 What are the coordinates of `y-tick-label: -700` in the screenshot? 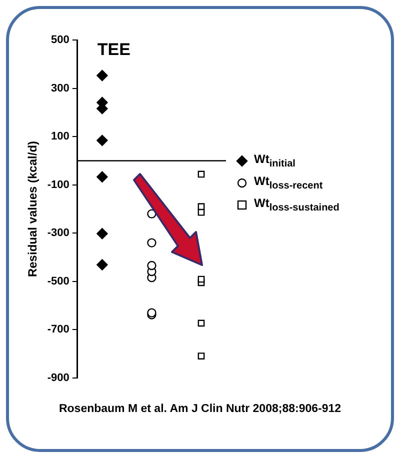 It's located at (58, 330).